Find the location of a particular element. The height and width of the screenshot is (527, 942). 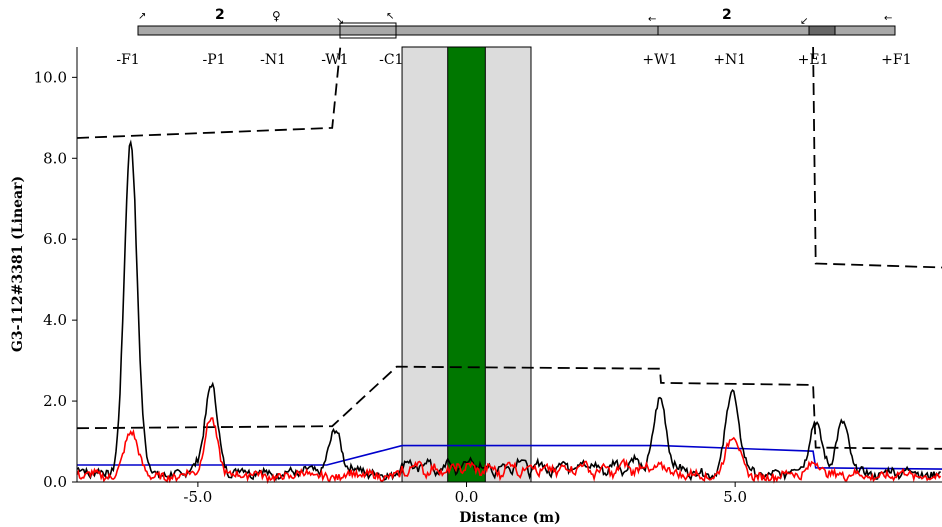

position-marker-label: +N1 is located at coordinates (729, 60).